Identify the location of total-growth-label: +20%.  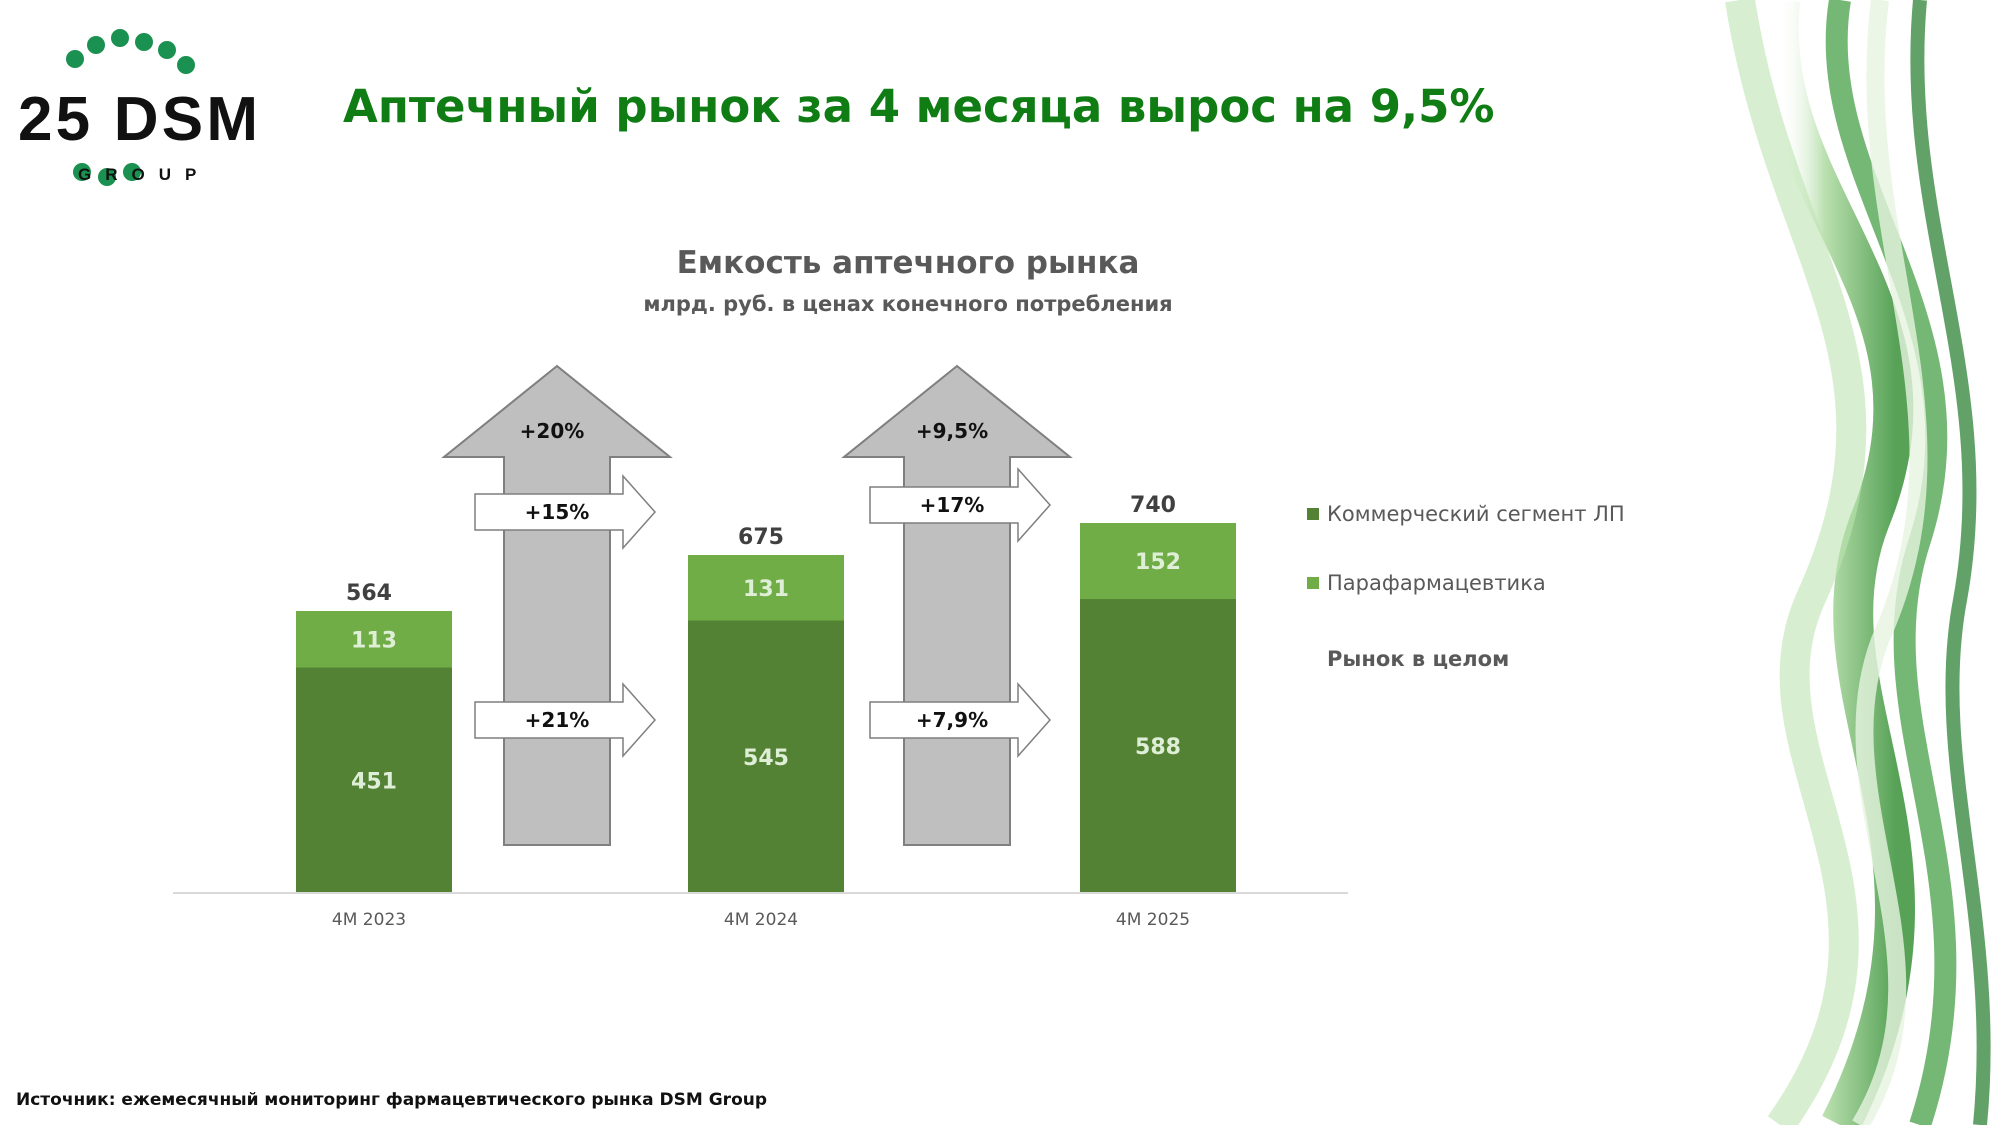
(552, 431).